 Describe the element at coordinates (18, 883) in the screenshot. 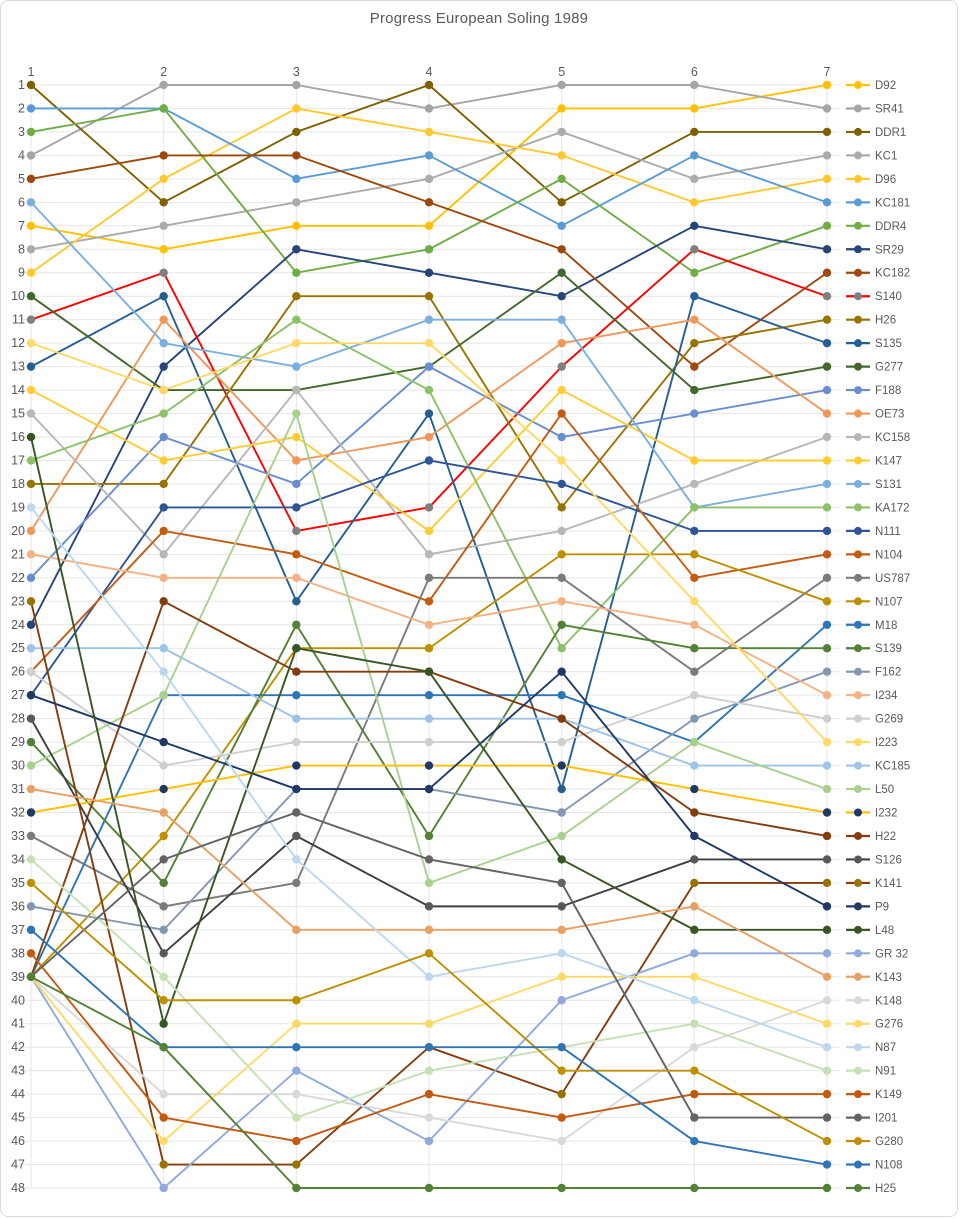

I see `y-tick-label: 35` at that location.